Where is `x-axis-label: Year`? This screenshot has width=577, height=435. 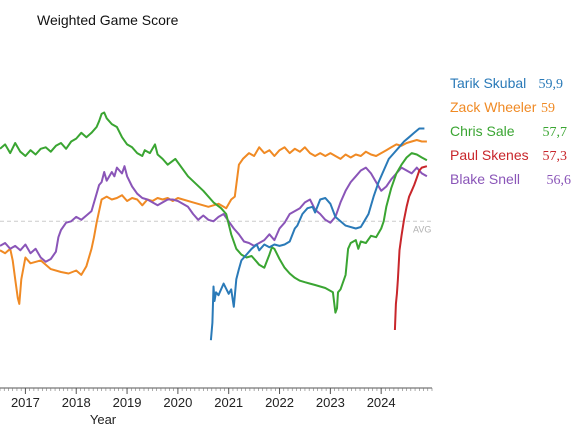 x-axis-label: Year is located at coordinates (103, 419).